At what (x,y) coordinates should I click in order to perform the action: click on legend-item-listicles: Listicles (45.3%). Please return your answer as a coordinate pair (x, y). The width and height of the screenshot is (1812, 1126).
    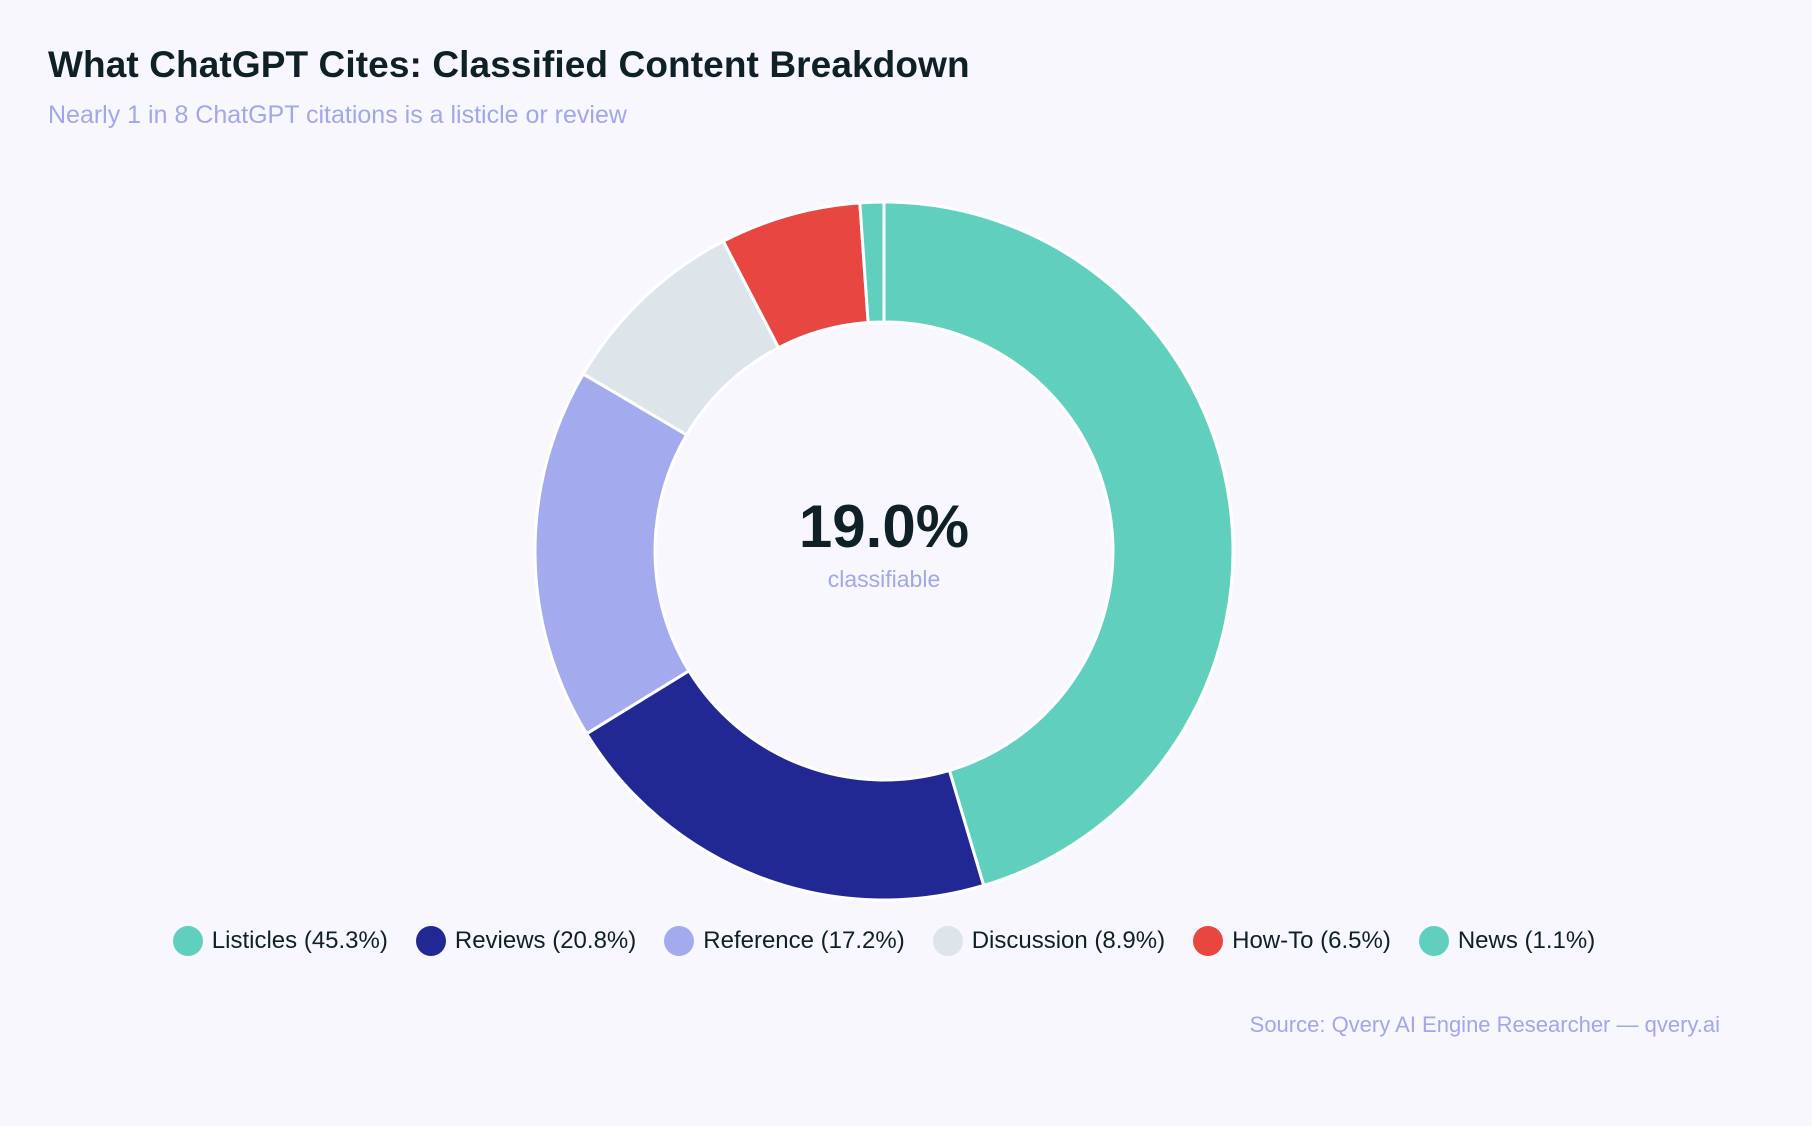
    Looking at the image, I should click on (280, 941).